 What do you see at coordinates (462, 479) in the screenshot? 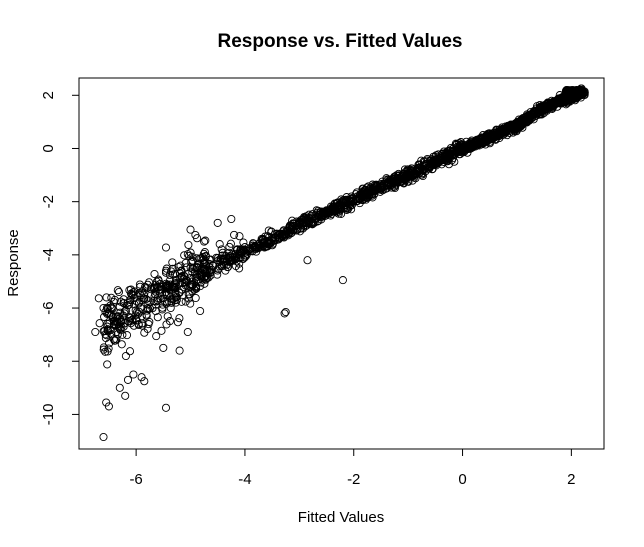
I see `x-tick-label: 0` at bounding box center [462, 479].